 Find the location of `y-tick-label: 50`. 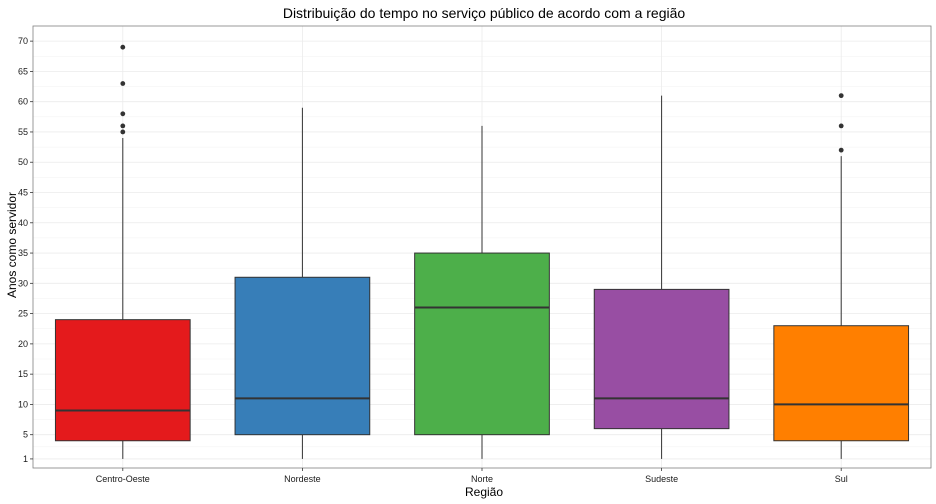

y-tick-label: 50 is located at coordinates (23, 162).